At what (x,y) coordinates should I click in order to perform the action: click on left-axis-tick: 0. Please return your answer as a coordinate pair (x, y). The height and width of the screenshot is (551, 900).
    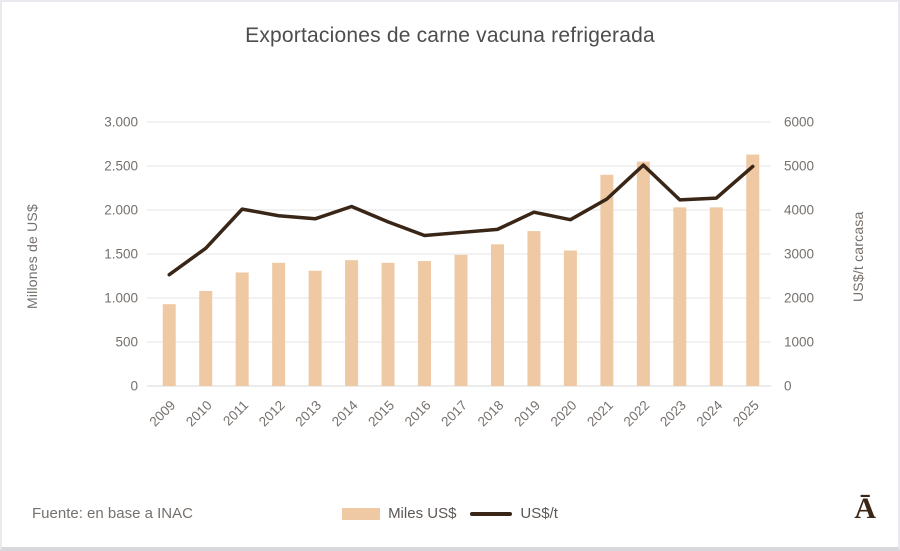
    Looking at the image, I should click on (134, 386).